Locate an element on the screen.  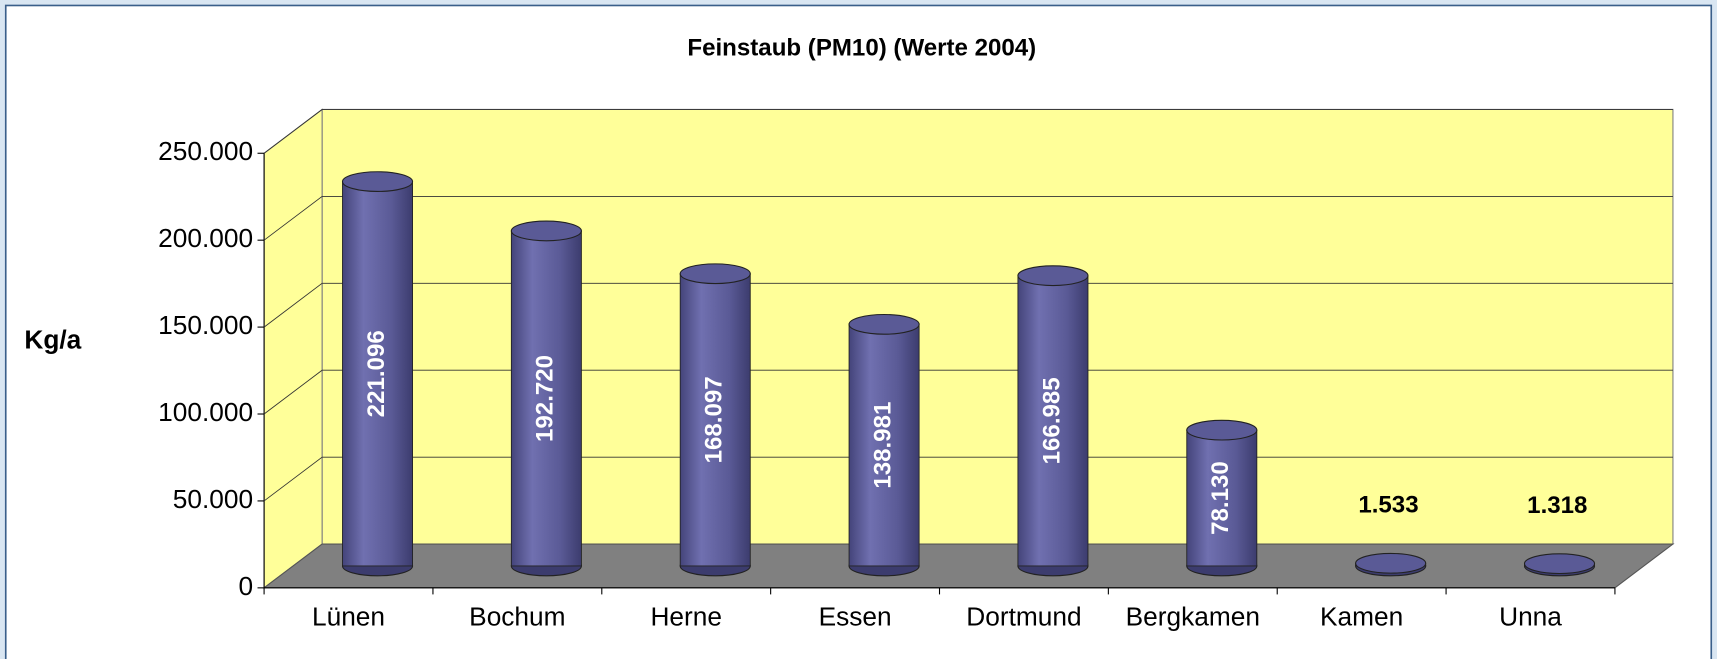
x-tick-label: Kamen is located at coordinates (1361, 616).